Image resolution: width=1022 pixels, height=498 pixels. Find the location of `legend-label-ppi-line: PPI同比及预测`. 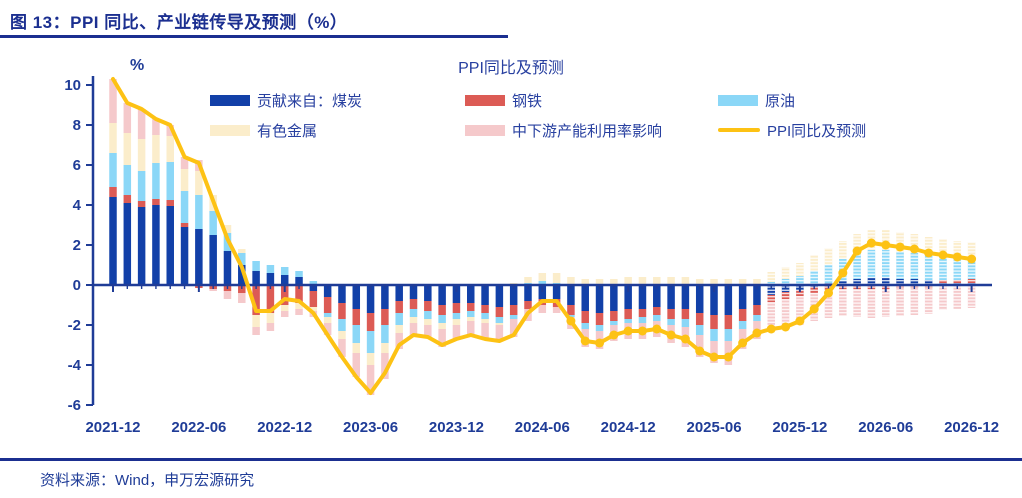

legend-label-ppi-line: PPI同比及预测 is located at coordinates (817, 131).